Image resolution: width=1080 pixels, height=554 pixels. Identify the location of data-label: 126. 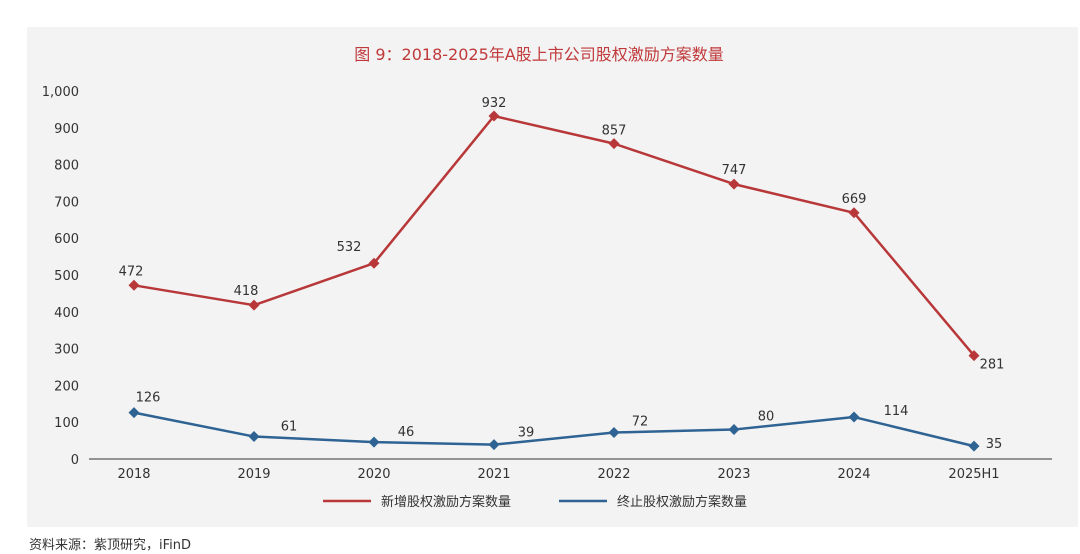
(148, 398).